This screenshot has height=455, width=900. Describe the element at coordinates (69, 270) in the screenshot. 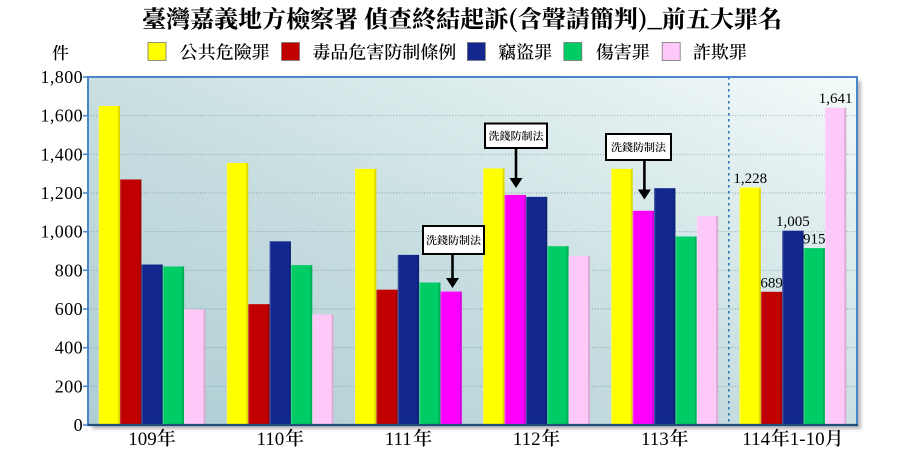

I see `svg-text: 800` at that location.